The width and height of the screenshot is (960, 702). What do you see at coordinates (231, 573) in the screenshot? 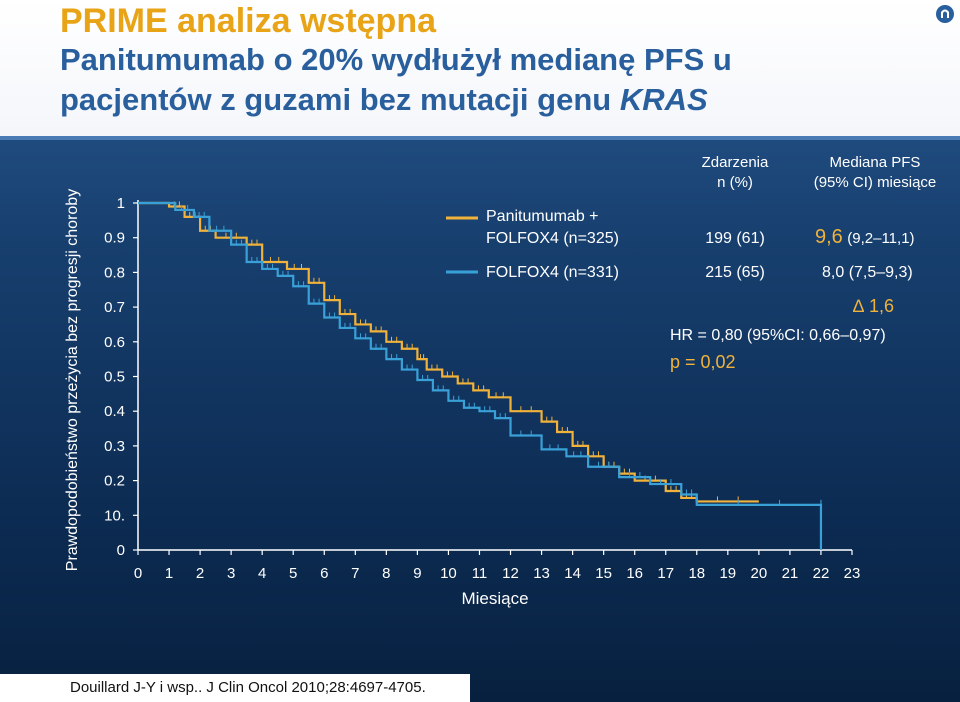
I see `x-tick-label: 3` at bounding box center [231, 573].